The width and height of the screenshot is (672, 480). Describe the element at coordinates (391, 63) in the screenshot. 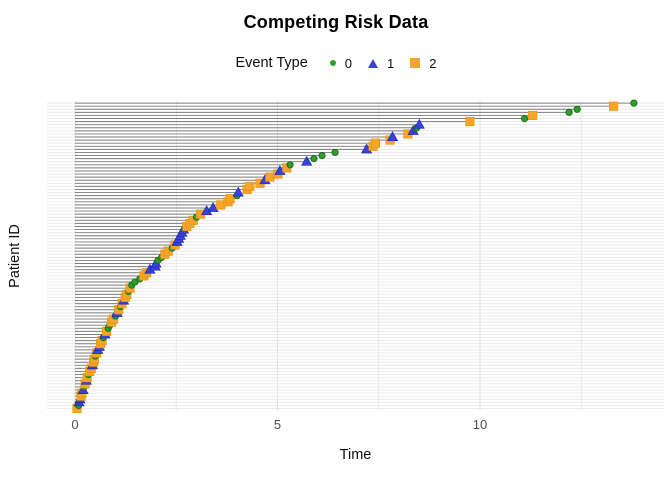

I see `legend-label-1: 1` at that location.